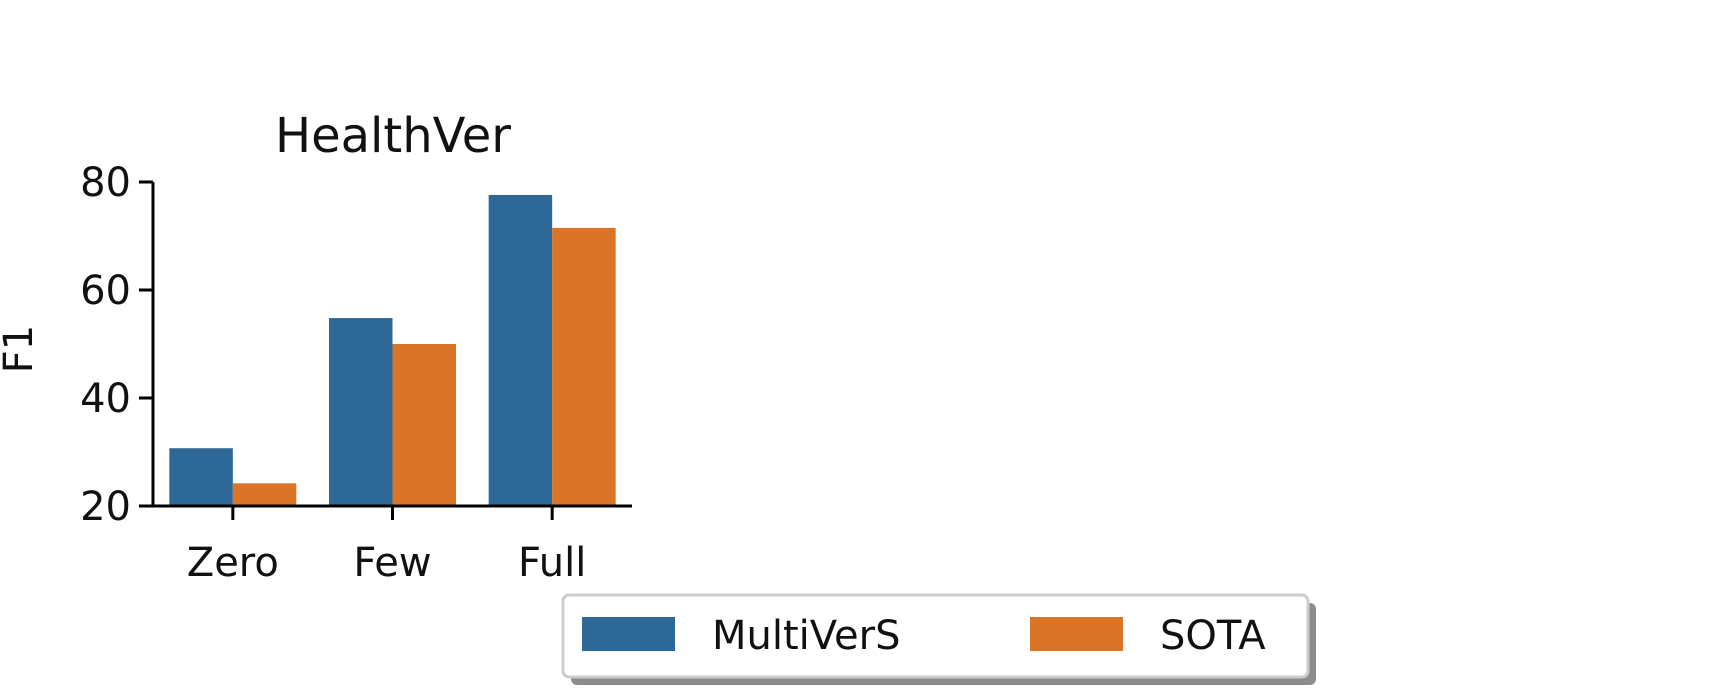  I want to click on x-tick-label-full: Full, so click(552, 563).